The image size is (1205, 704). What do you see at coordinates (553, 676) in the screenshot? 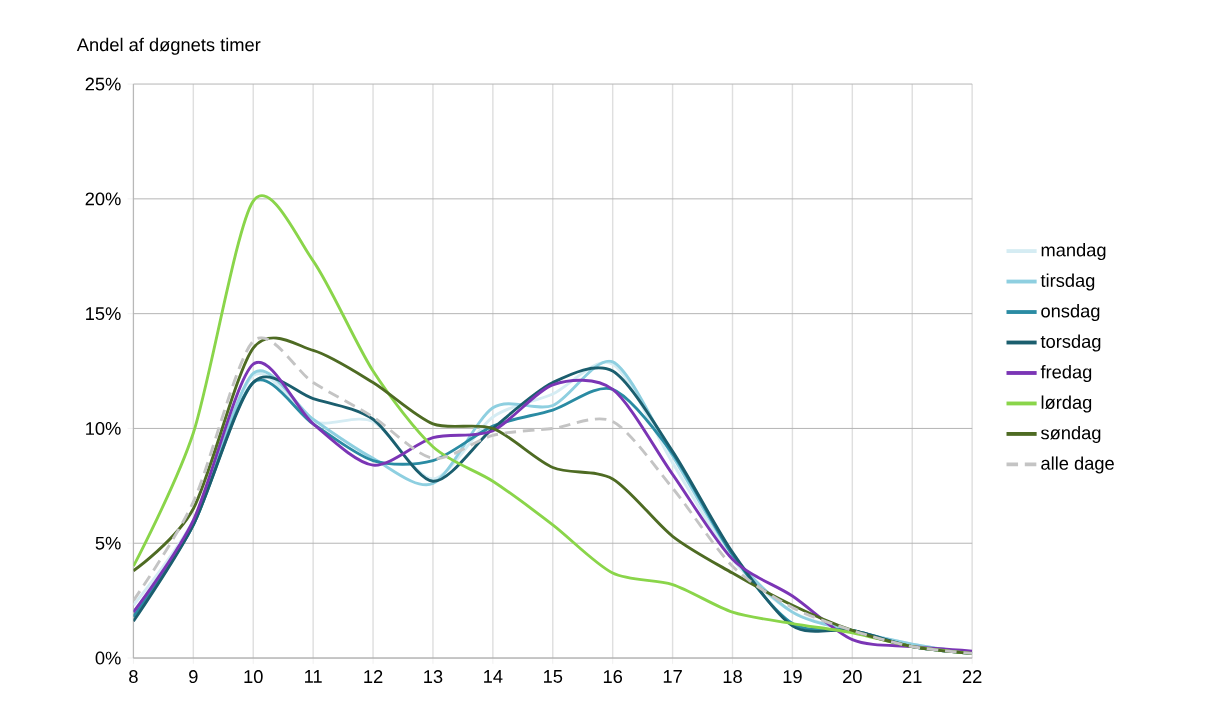
I see `x-tick-label: 15` at bounding box center [553, 676].